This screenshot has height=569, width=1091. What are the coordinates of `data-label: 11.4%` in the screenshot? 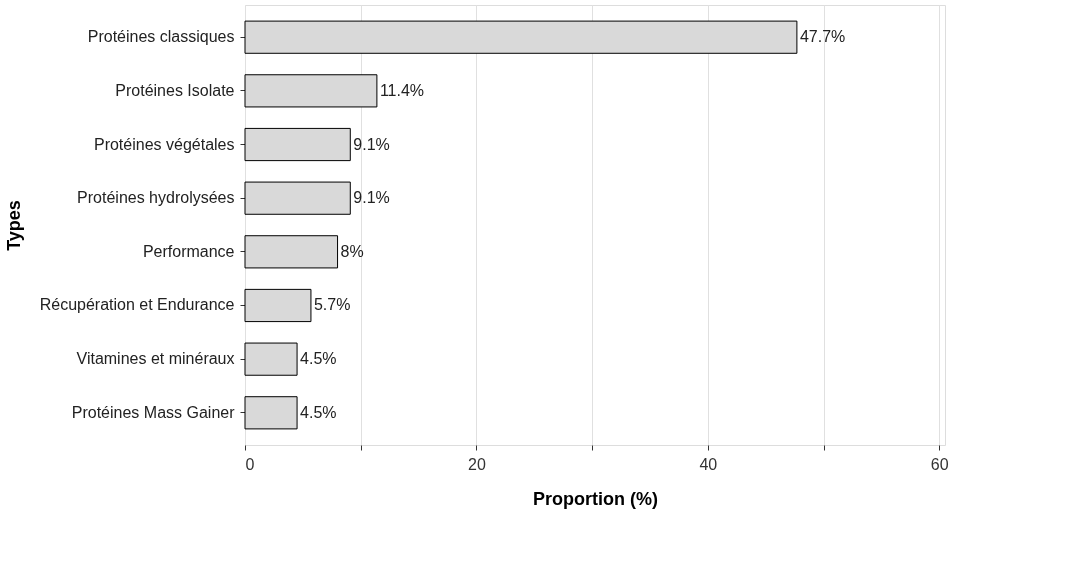 It's located at (402, 90).